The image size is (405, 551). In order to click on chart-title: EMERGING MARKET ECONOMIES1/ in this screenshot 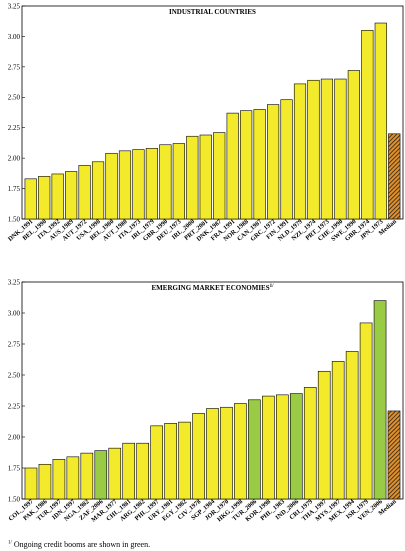, I will do `click(213, 288)`.